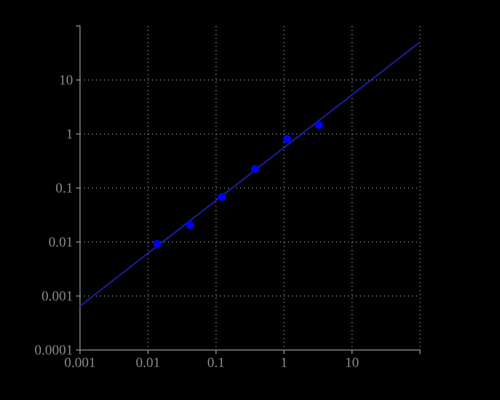 This screenshot has height=400, width=500. What do you see at coordinates (69, 134) in the screenshot?
I see `y-tick-label: 1` at bounding box center [69, 134].